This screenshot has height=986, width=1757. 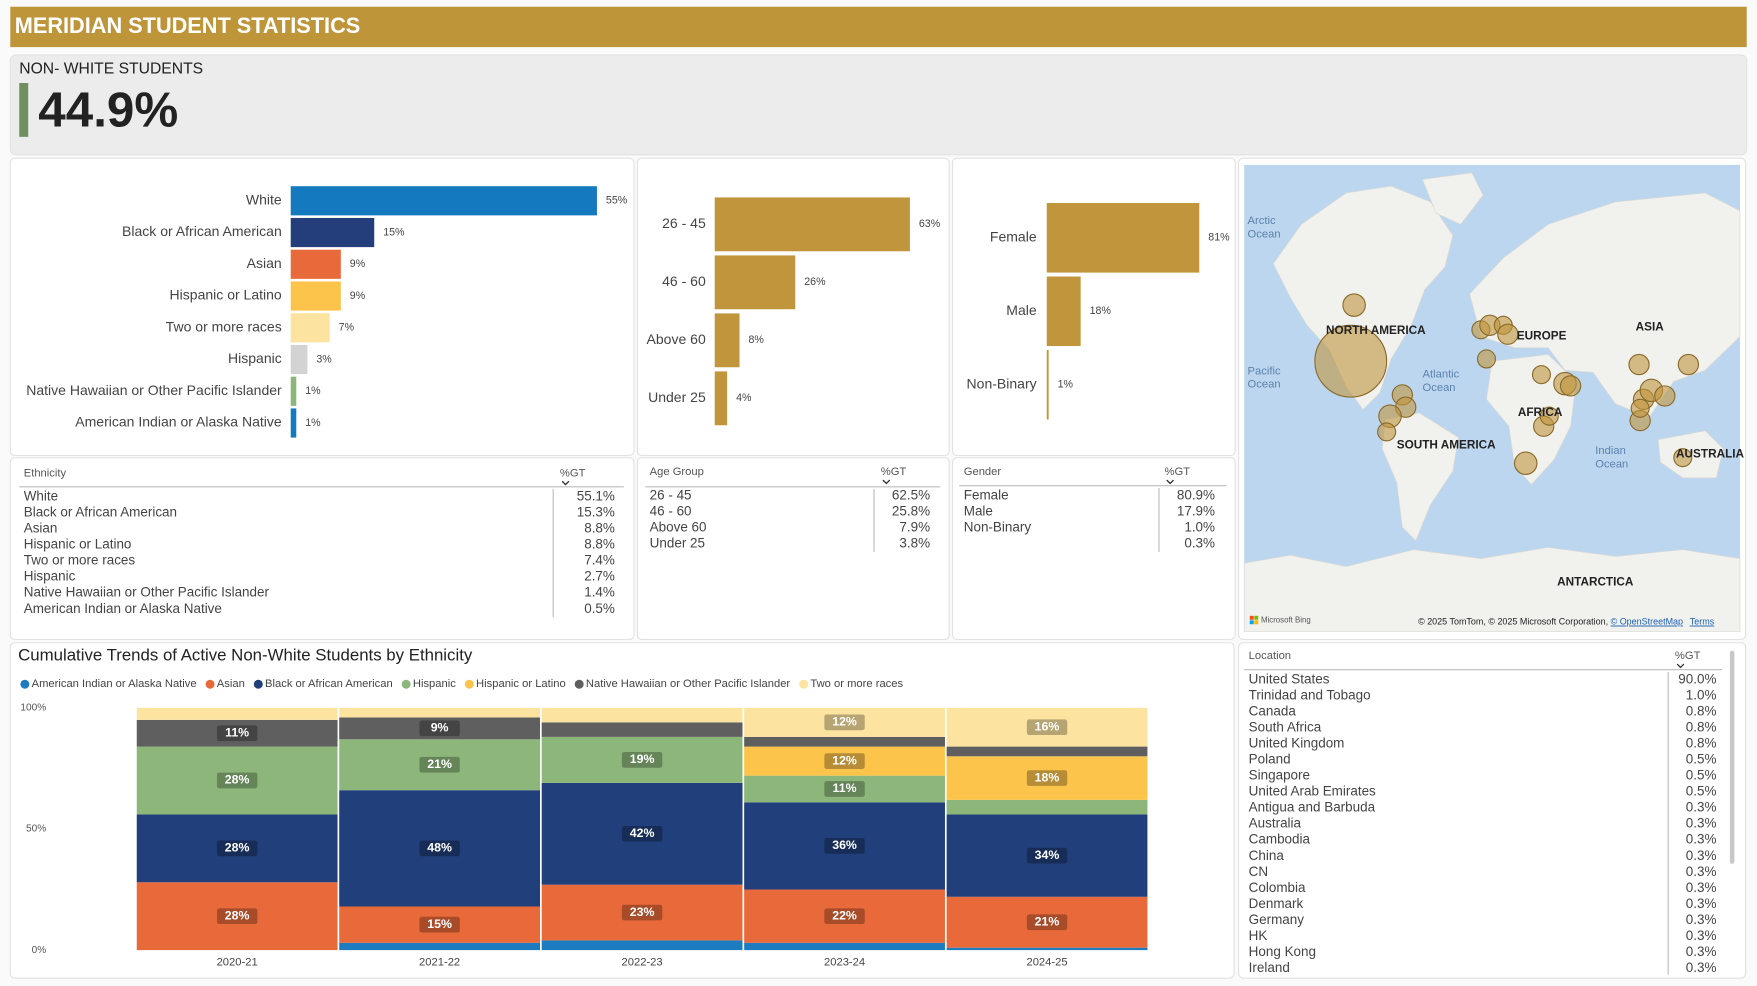 What do you see at coordinates (78, 544) in the screenshot?
I see `row-label: Hispanic or Latino` at bounding box center [78, 544].